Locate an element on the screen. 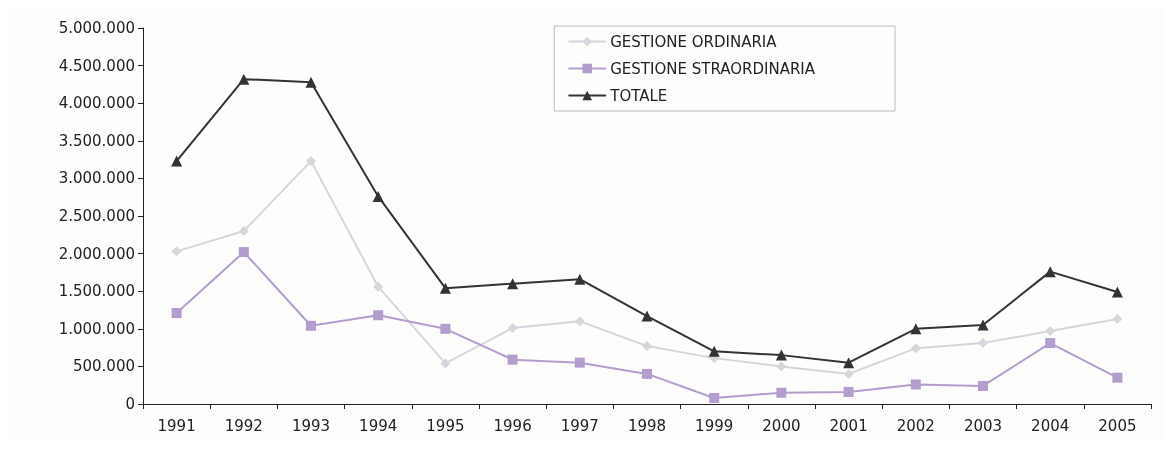 The height and width of the screenshot is (450, 1173). y-tick-label: 5.000.000 is located at coordinates (96, 28).